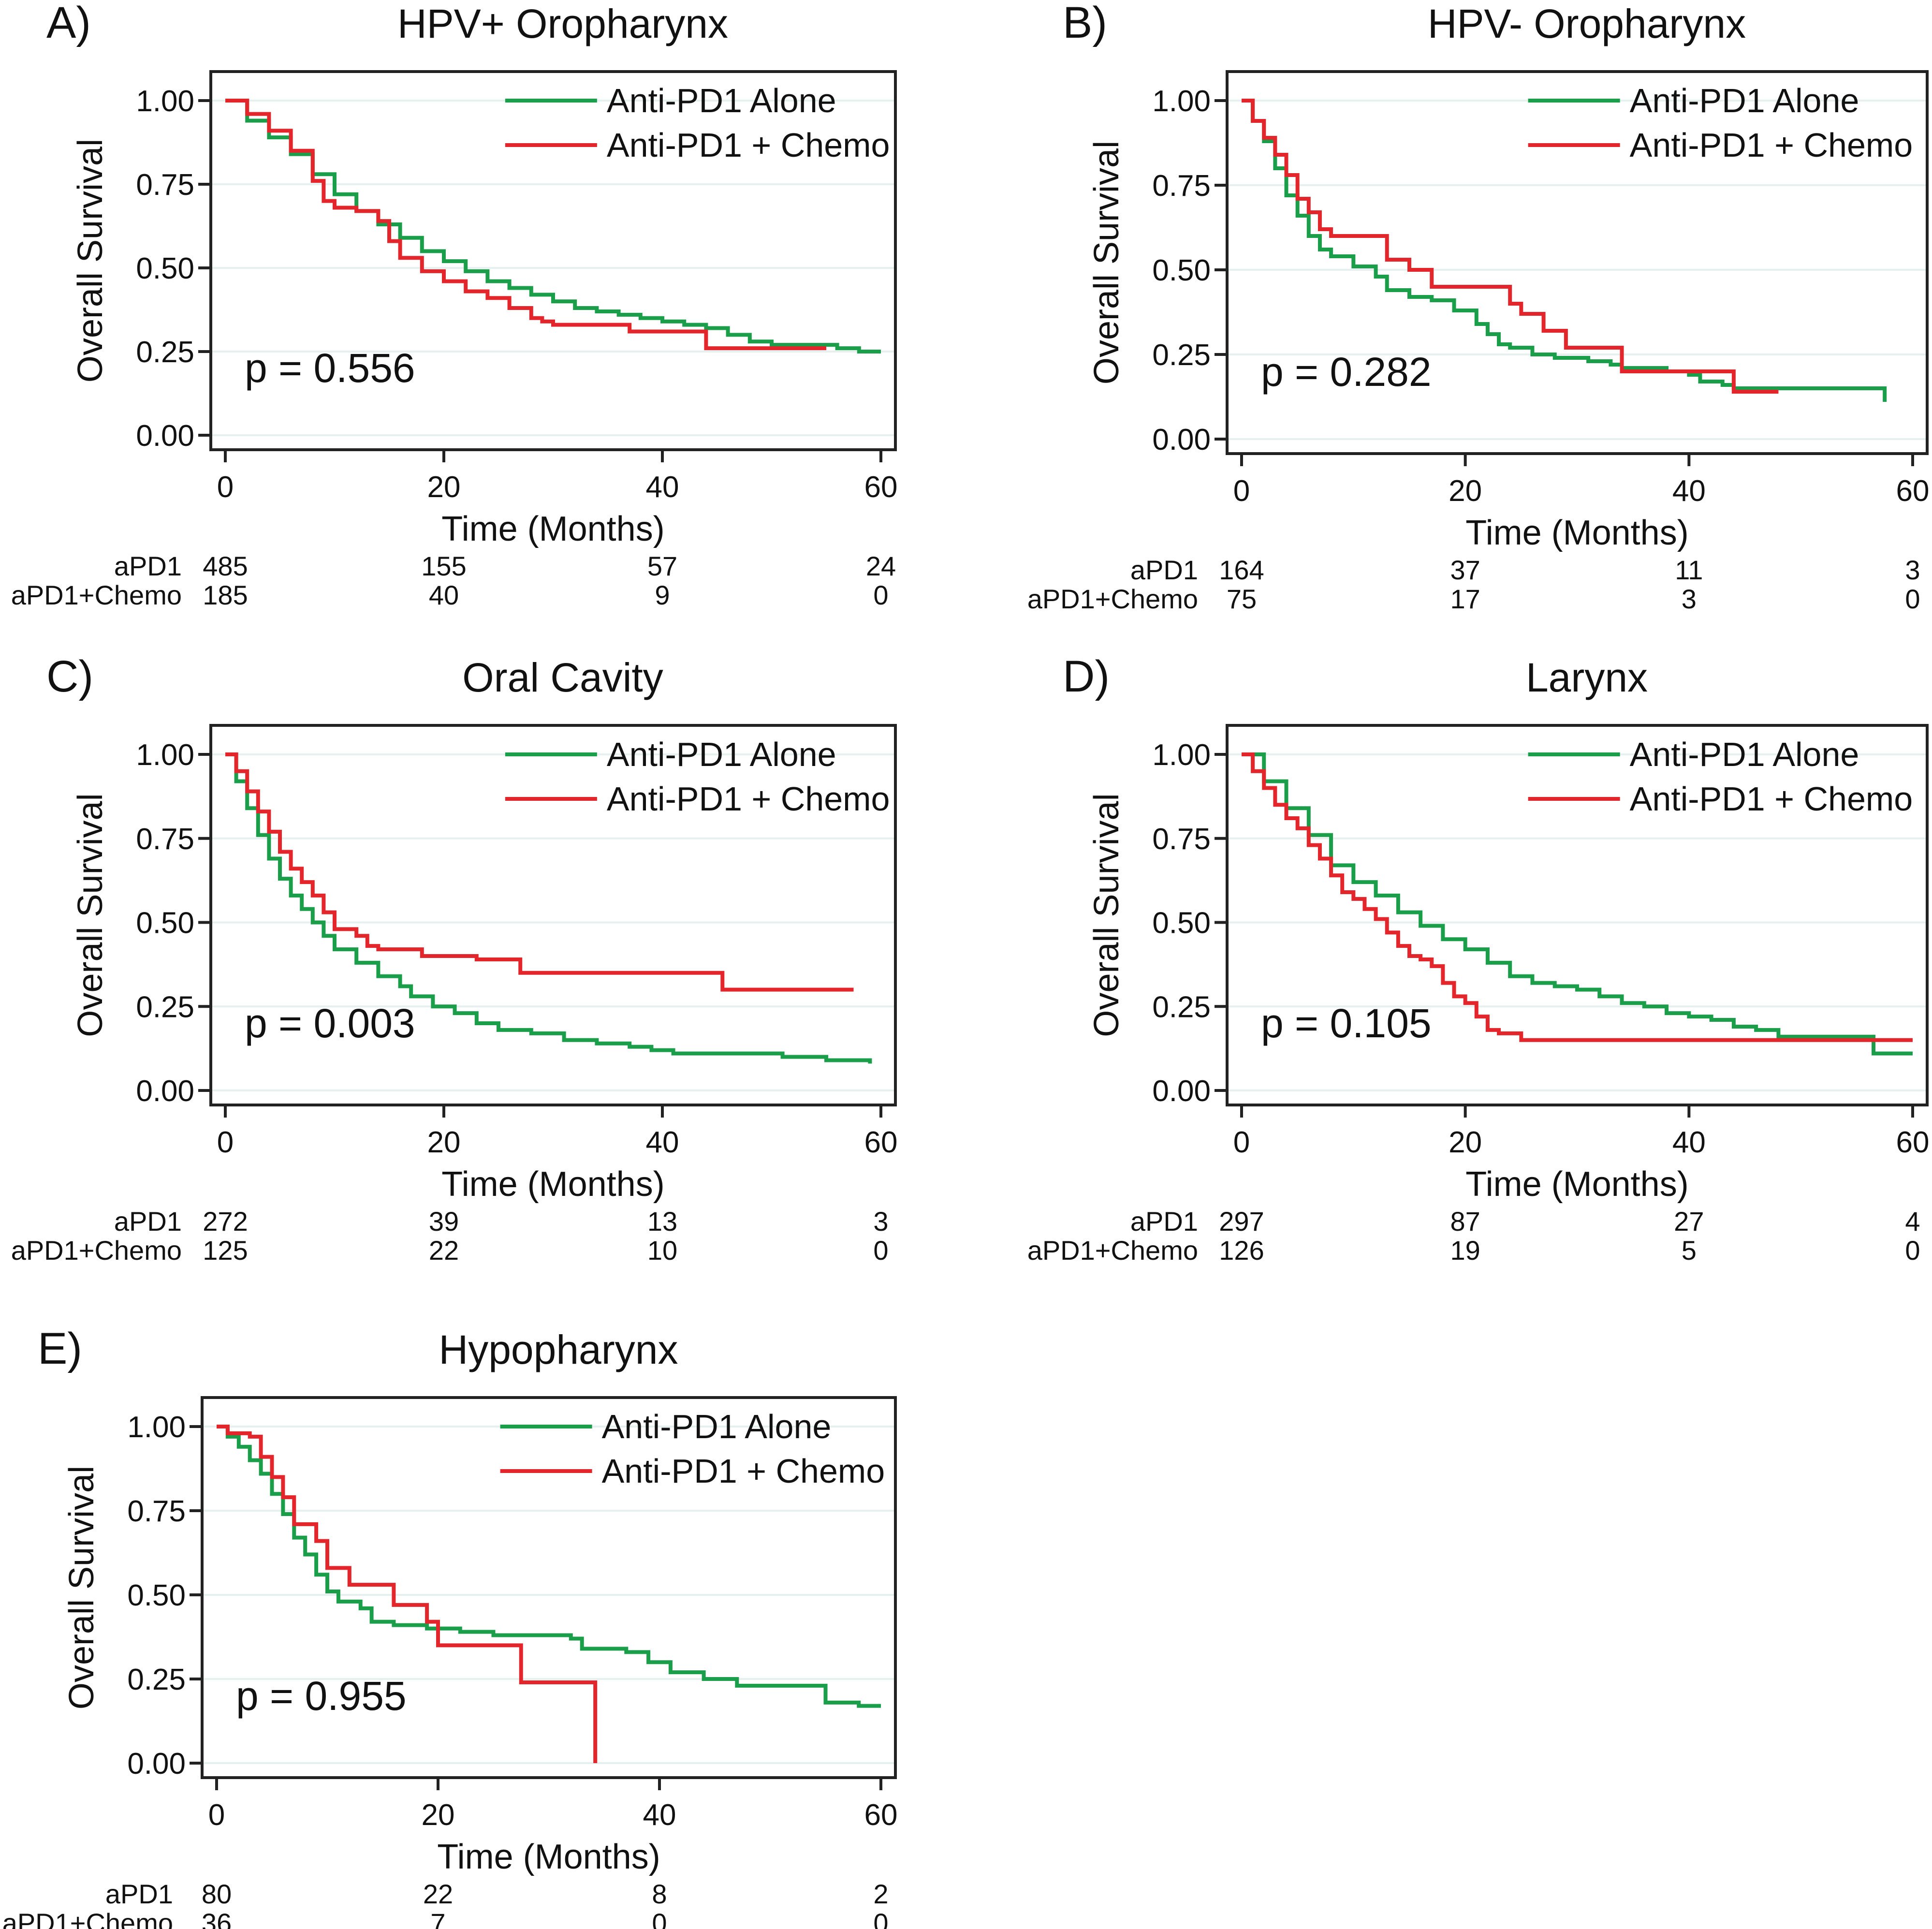 The image size is (1932, 1929). I want to click on risk-count: 297, so click(1241, 1221).